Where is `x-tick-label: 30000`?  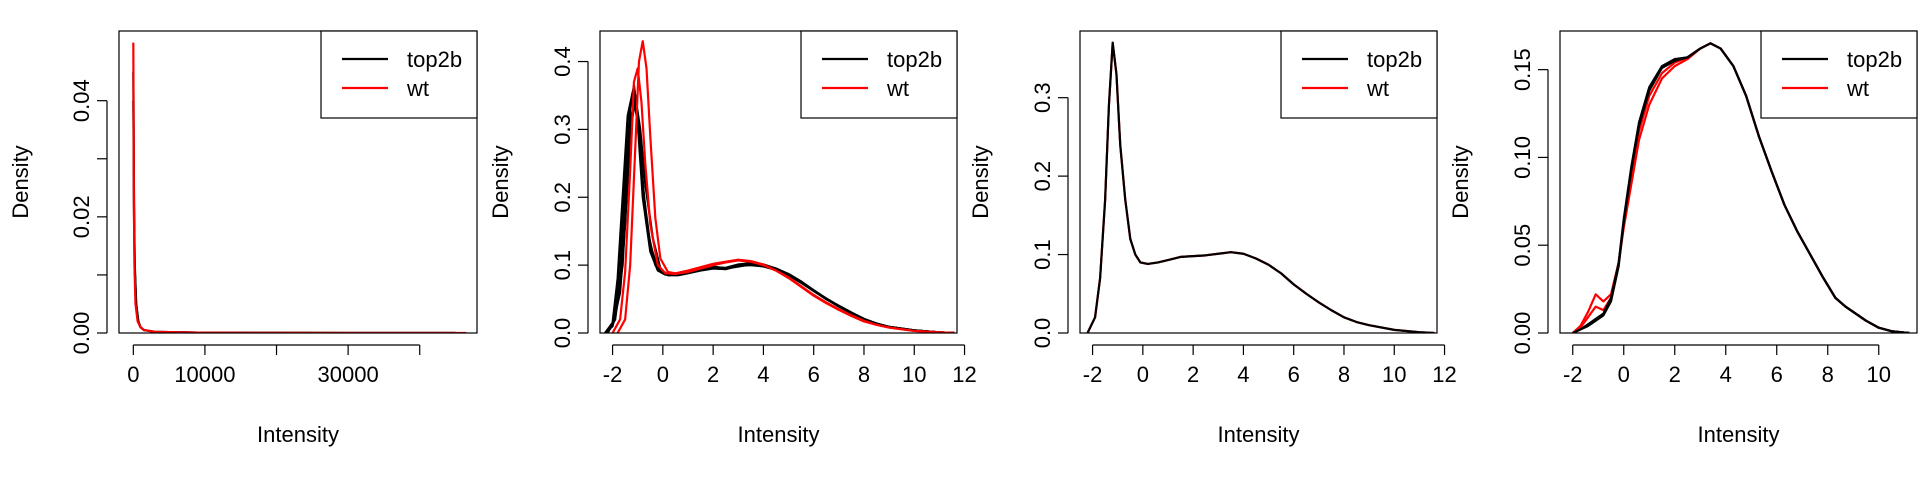 x-tick-label: 30000 is located at coordinates (348, 374).